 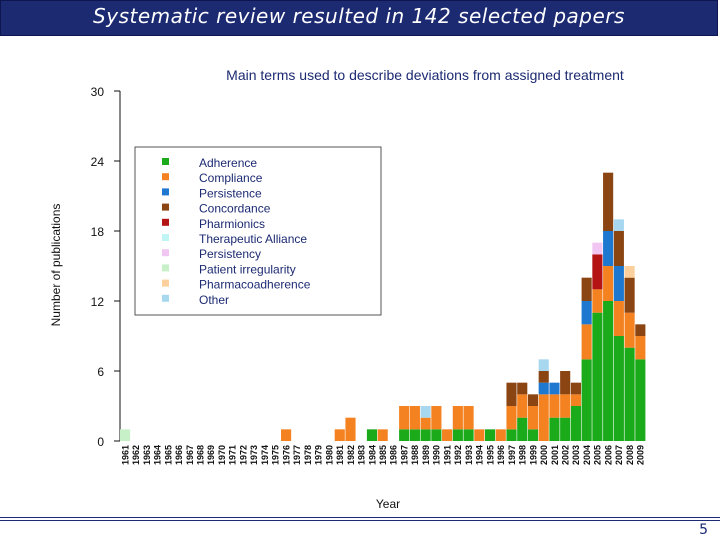 What do you see at coordinates (598, 455) in the screenshot?
I see `x-tick-label: 2005` at bounding box center [598, 455].